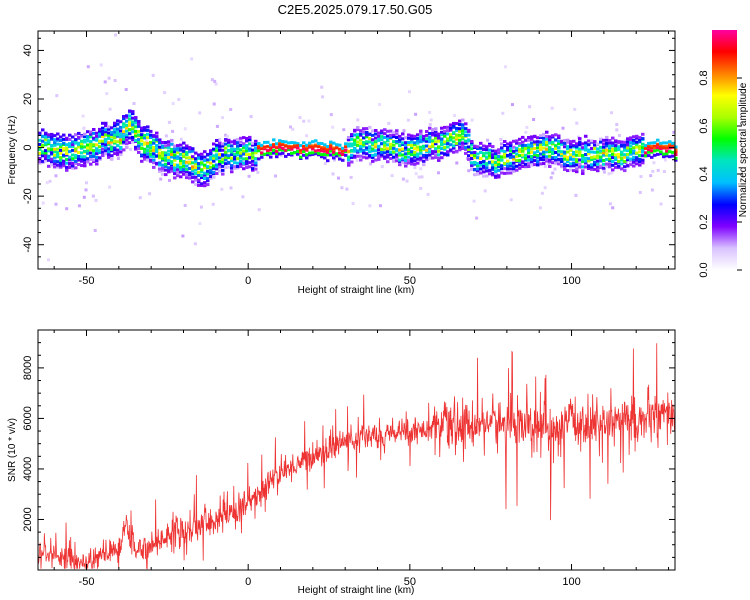 The height and width of the screenshot is (600, 750). What do you see at coordinates (28, 469) in the screenshot?
I see `y-tick-label: 4000` at bounding box center [28, 469].